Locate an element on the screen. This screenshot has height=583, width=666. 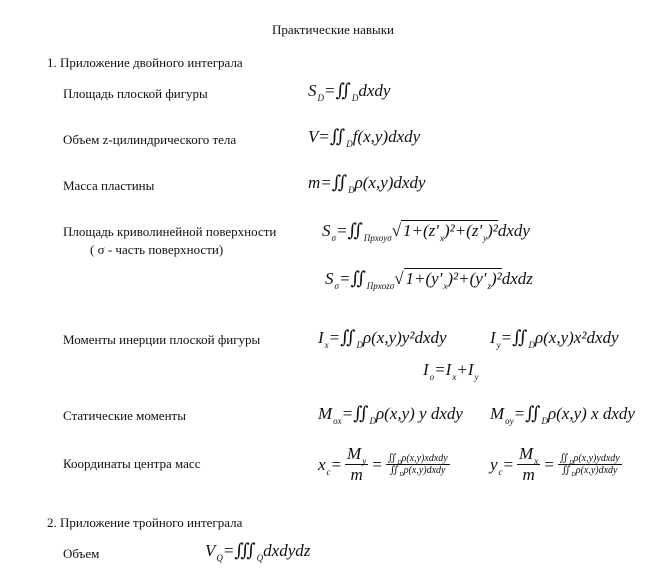
formula-term: )²+(y' z is located at coordinates (469, 280).